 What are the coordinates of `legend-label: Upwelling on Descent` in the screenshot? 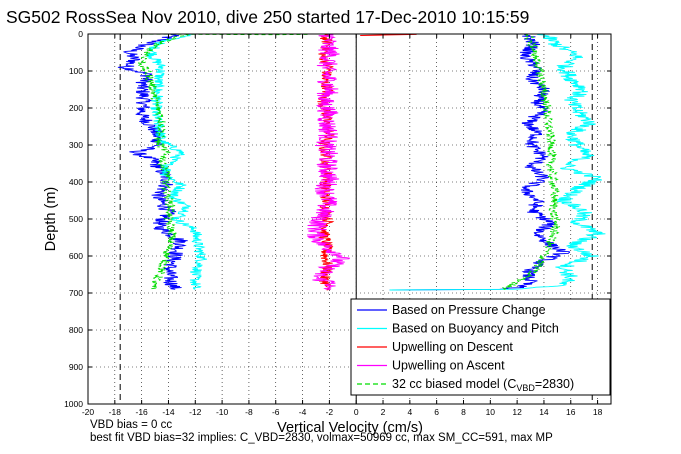 It's located at (452, 347).